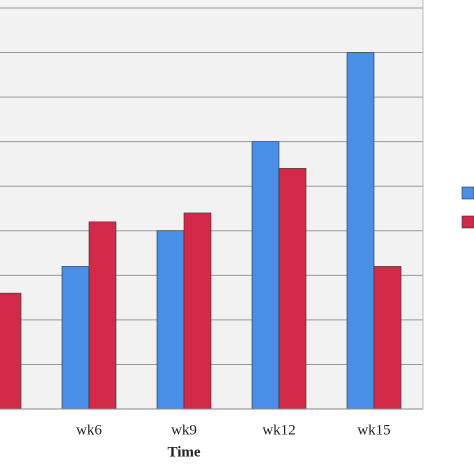  What do you see at coordinates (373, 430) in the screenshot?
I see `x-tick-label: wk15` at bounding box center [373, 430].